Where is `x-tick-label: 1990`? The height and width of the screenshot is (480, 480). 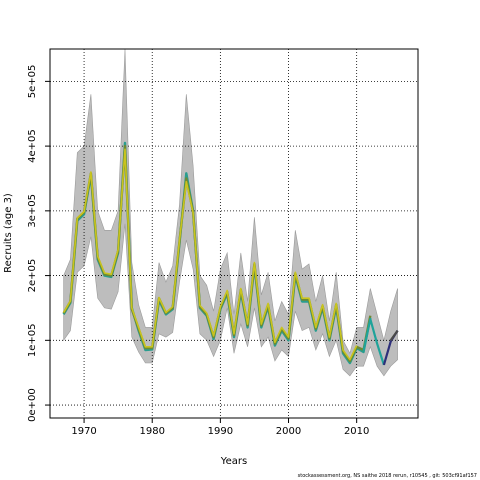 x-tick-label: 1990 is located at coordinates (220, 431).